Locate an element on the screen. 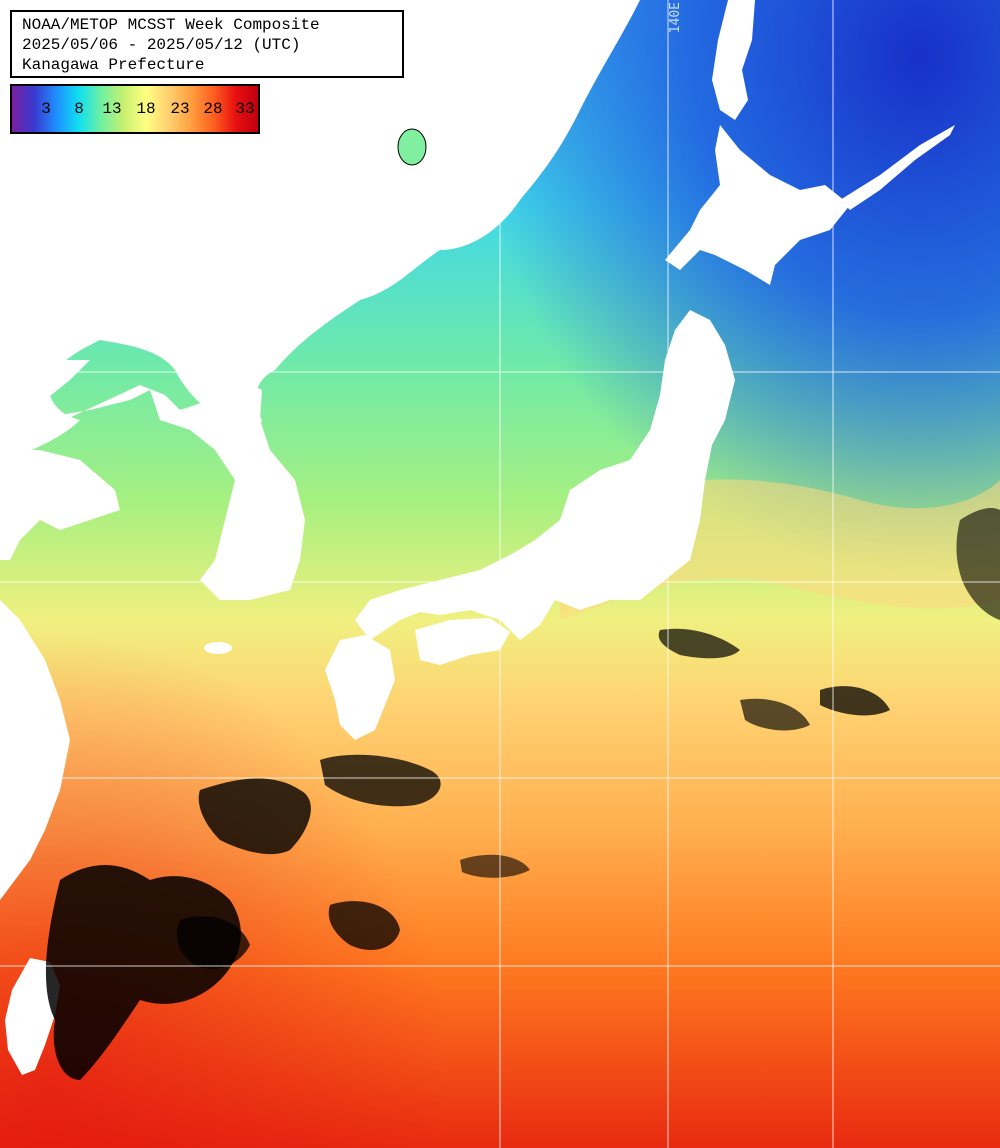 This screenshot has width=1000, height=1148. legend-labels: 3 8 13 18 23 28 33 is located at coordinates (135, 109).